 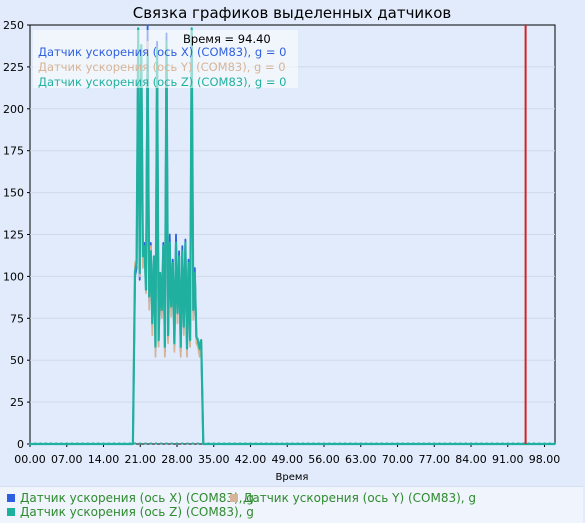 I want to click on y-tick-label: 250, so click(x=13, y=25).